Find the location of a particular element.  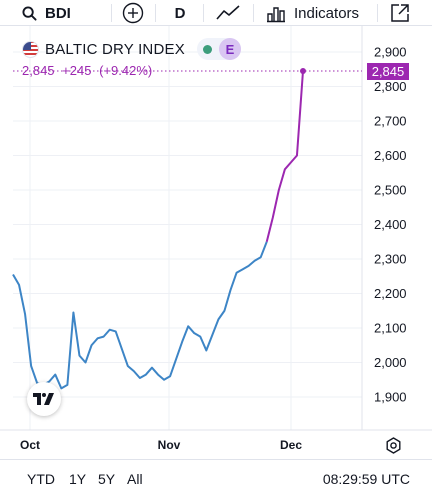

share-button is located at coordinates (400, 13).